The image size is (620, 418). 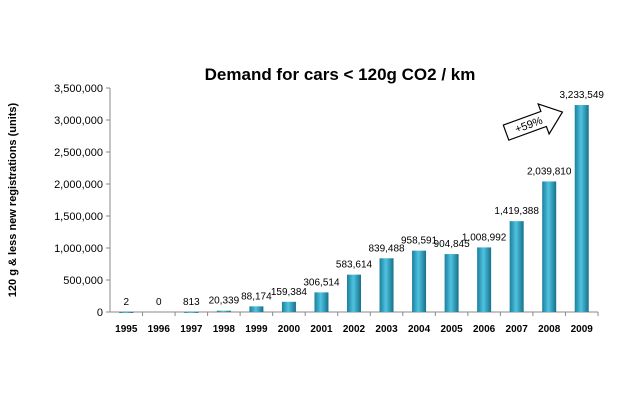 What do you see at coordinates (83, 281) in the screenshot?
I see `y-tick-label: 500,000` at bounding box center [83, 281].